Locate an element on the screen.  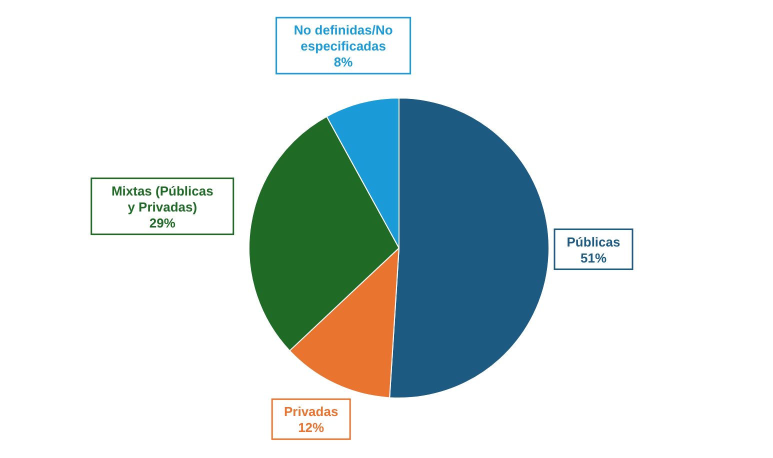
data-label: 12% is located at coordinates (311, 428).